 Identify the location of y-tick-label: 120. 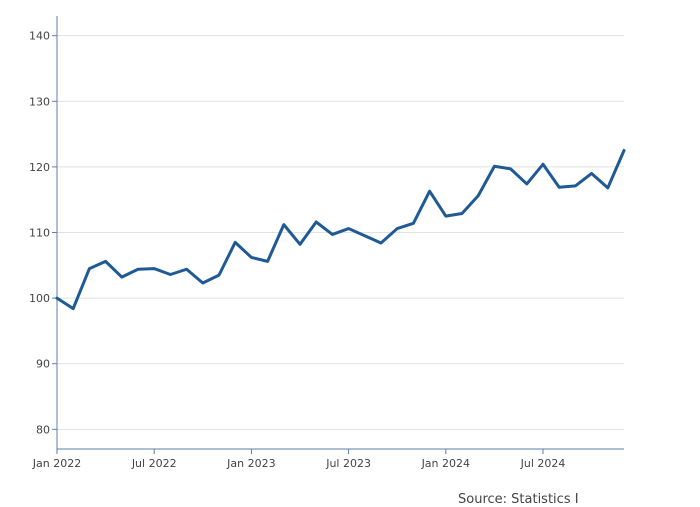
(39, 167).